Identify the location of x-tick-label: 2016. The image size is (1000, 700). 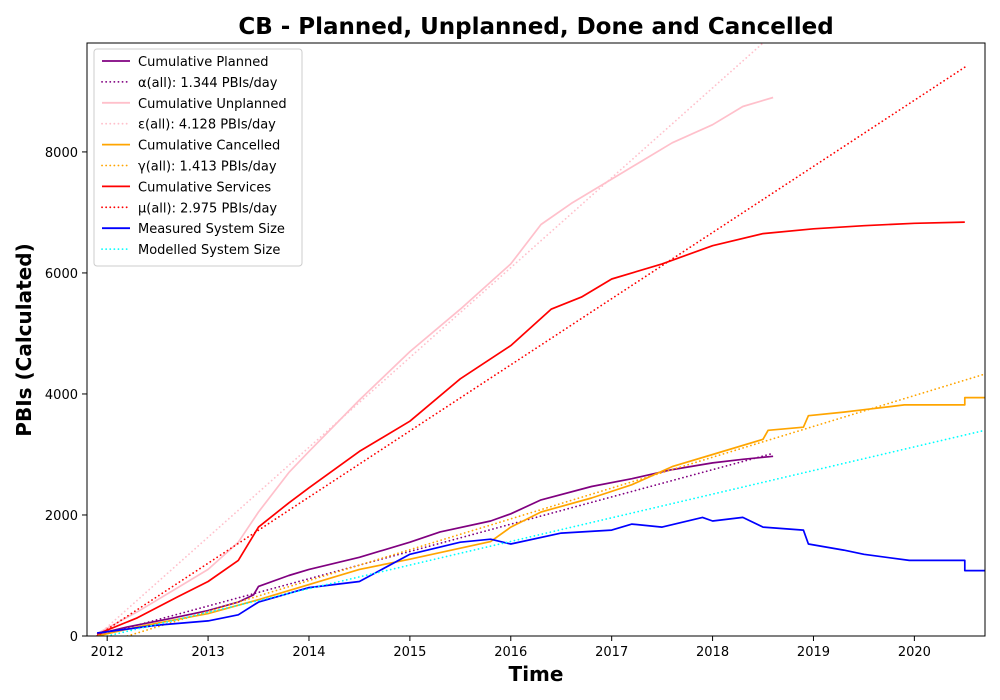
(510, 652).